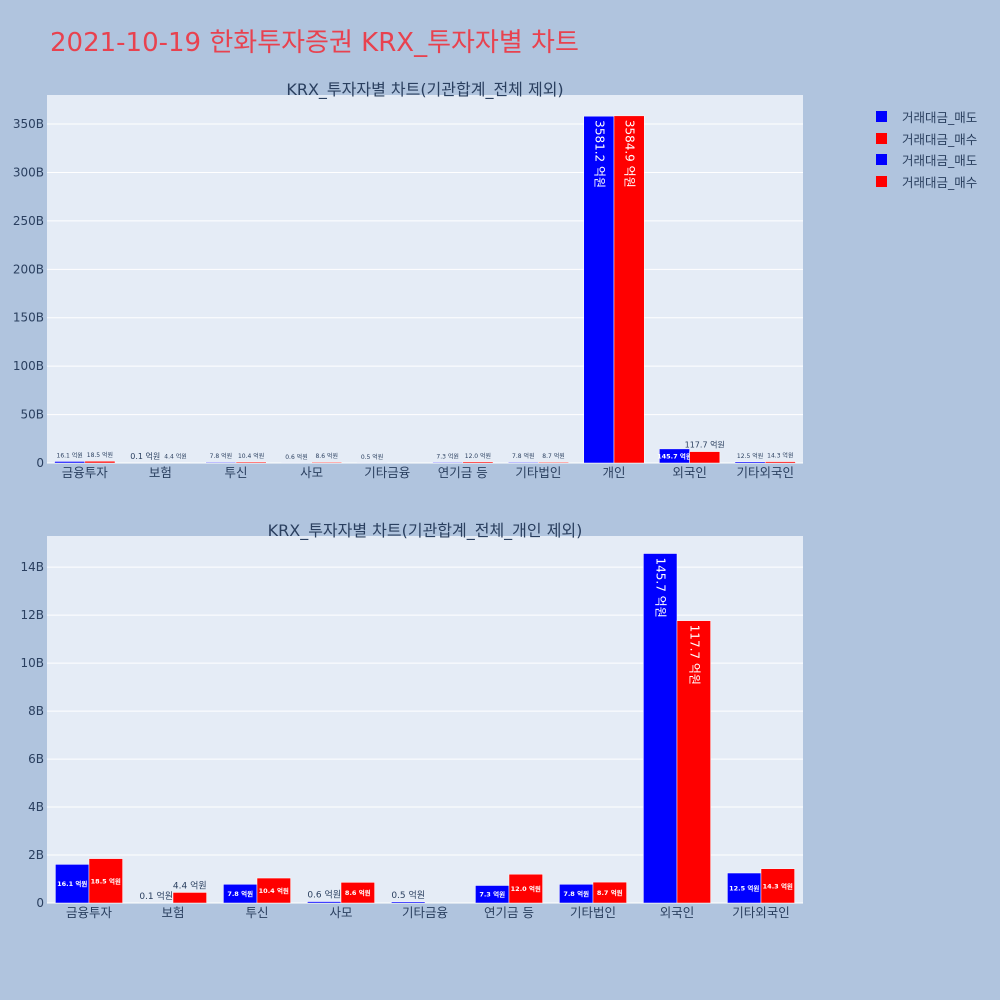 This screenshot has width=1000, height=1000. What do you see at coordinates (424, 90) in the screenshot?
I see `chart-title: KRX_투자자별 차트(기관합계_전체 제외)` at bounding box center [424, 90].